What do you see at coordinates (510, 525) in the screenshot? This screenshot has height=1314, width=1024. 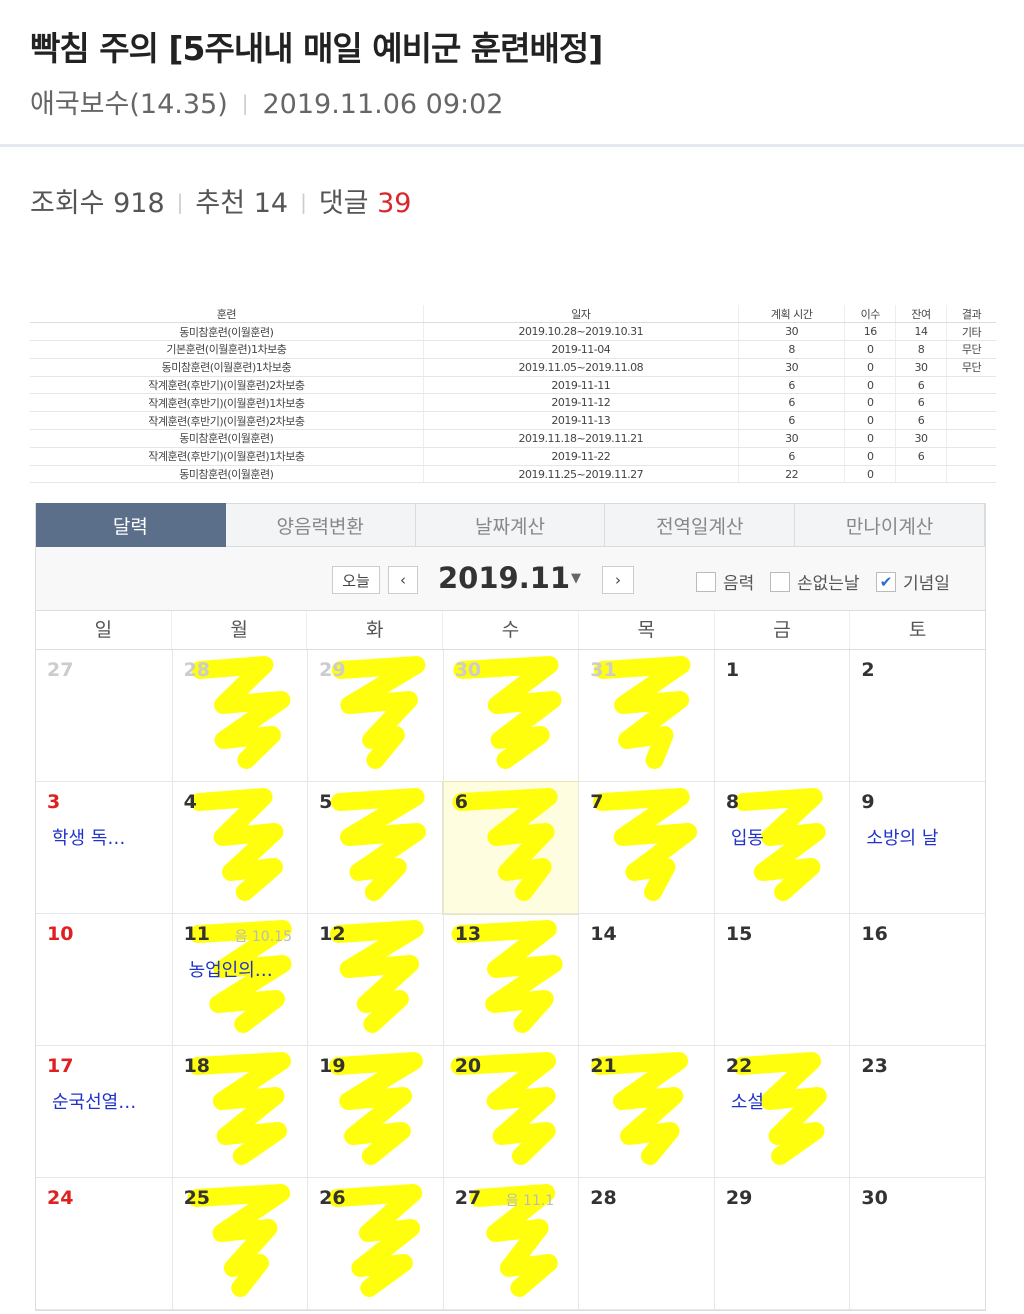 I see `tab-2: 날짜계산` at bounding box center [510, 525].